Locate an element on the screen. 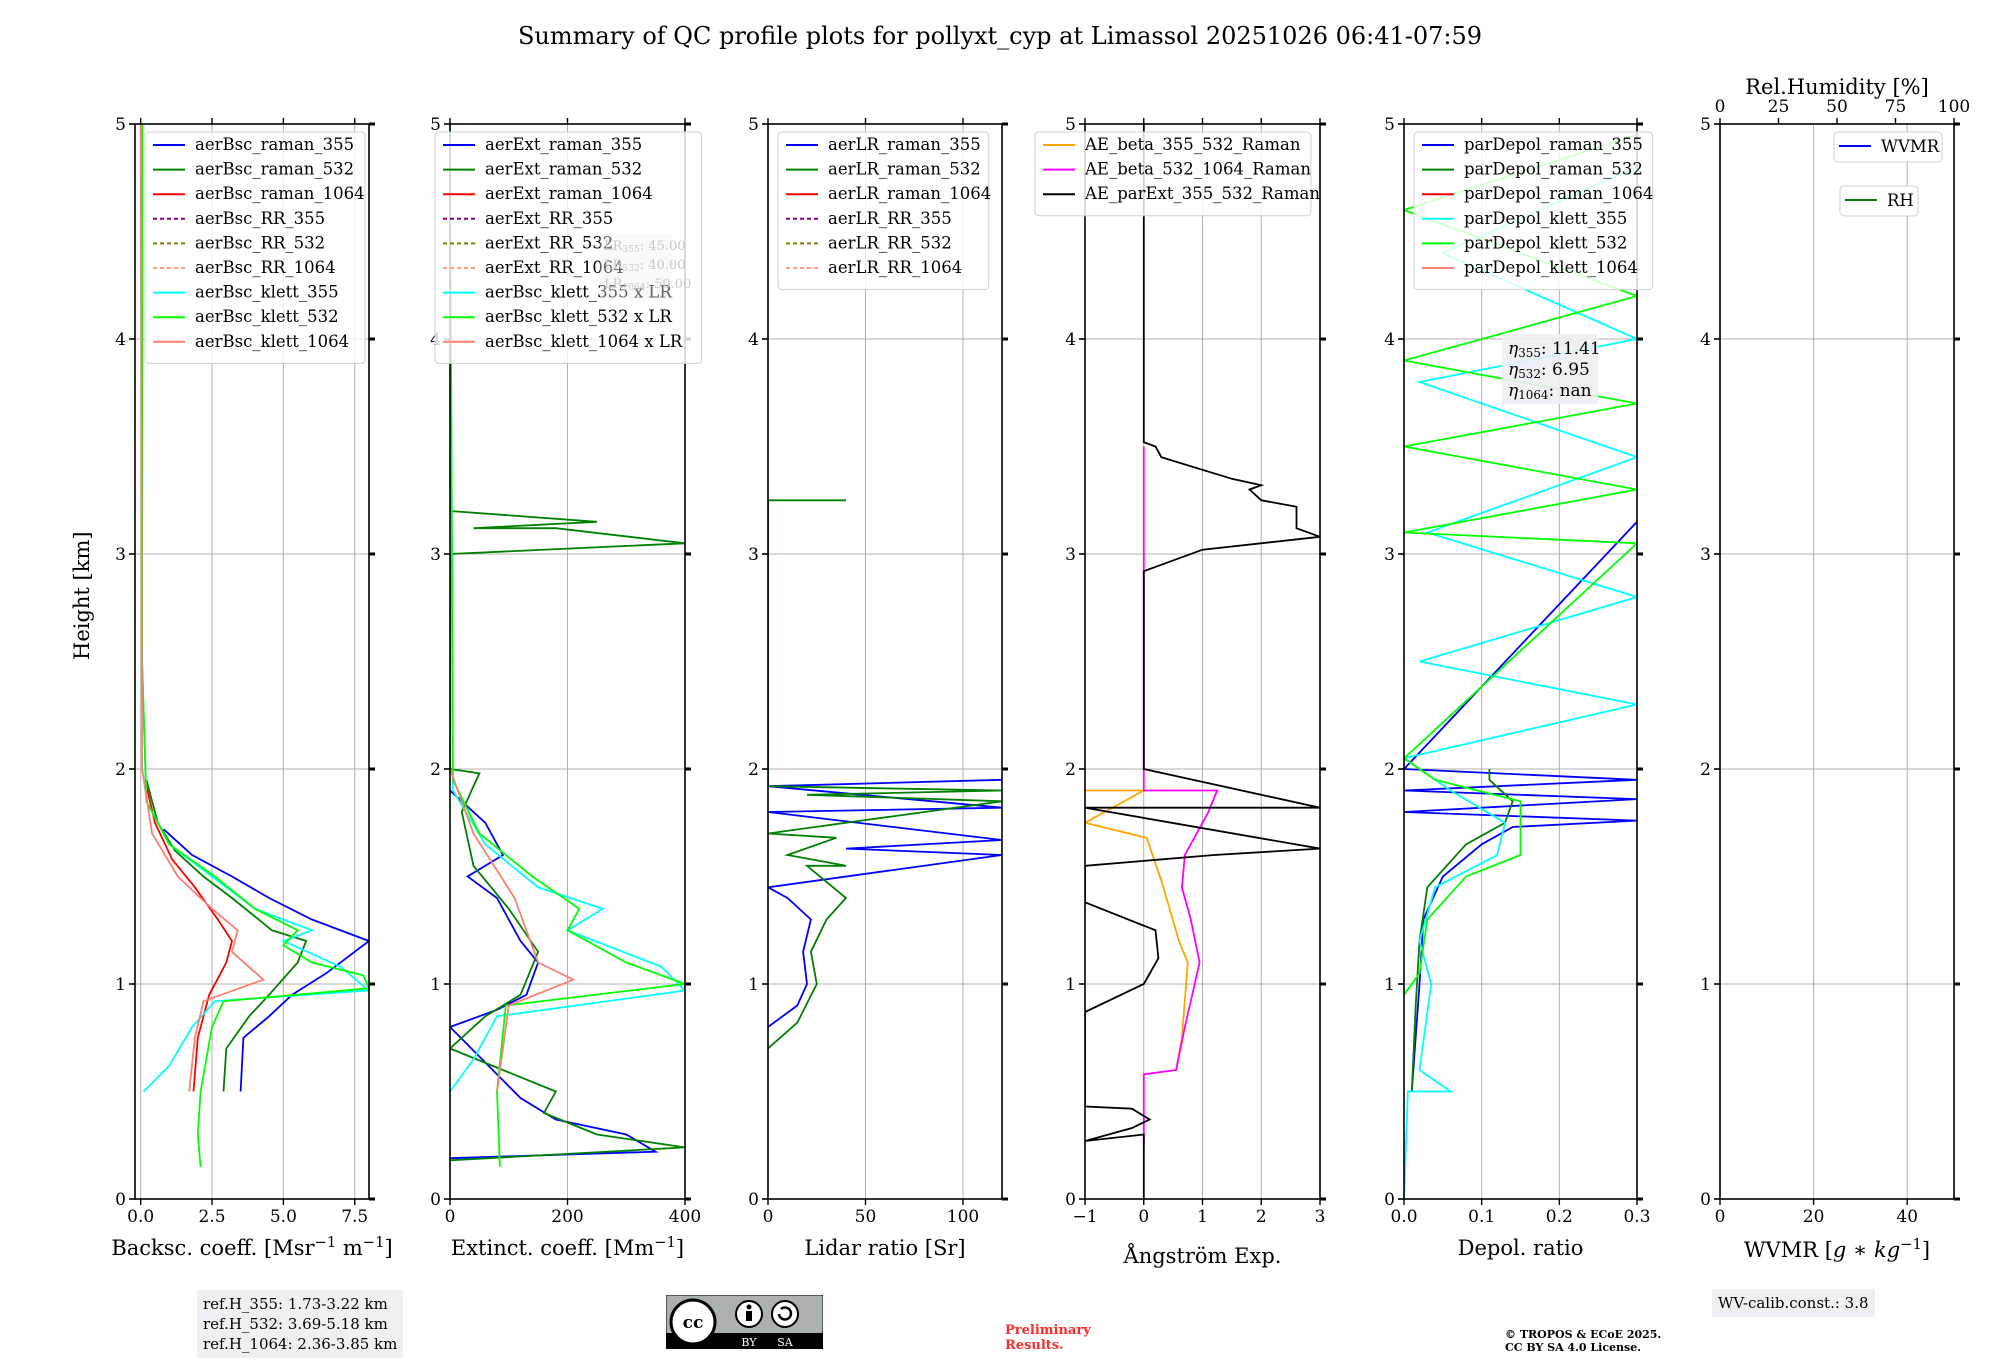 The width and height of the screenshot is (2000, 1360). annotation-bg is located at coordinates (1550, 369).